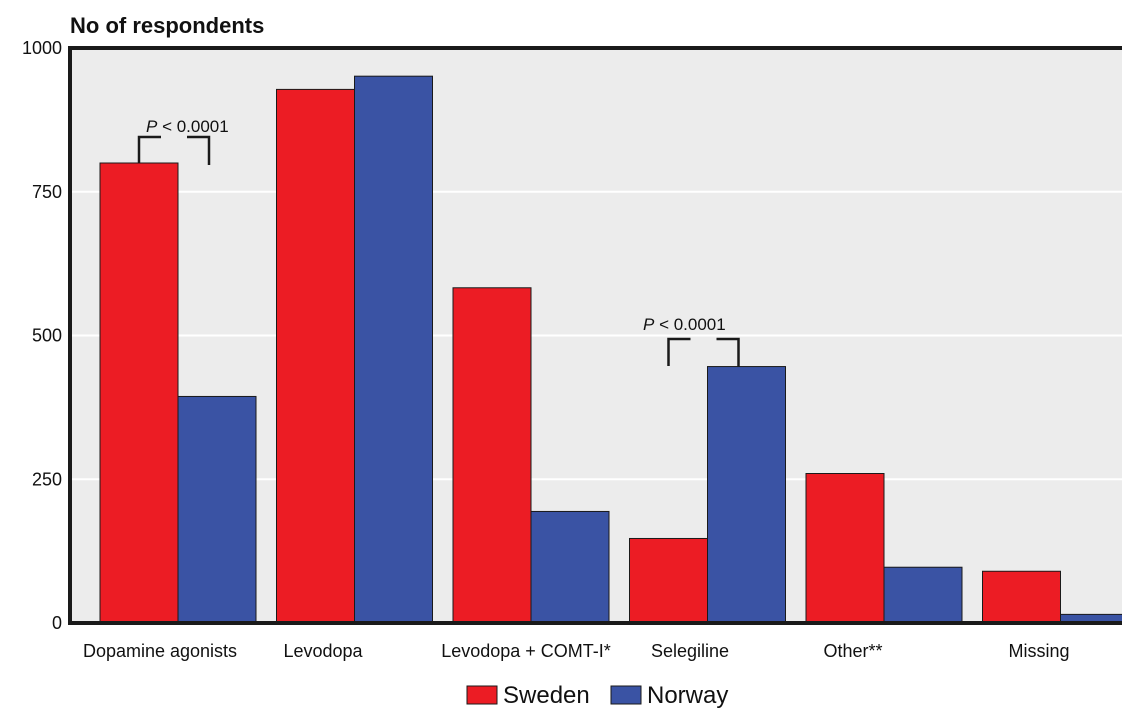  I want to click on category-label: Other**, so click(852, 651).